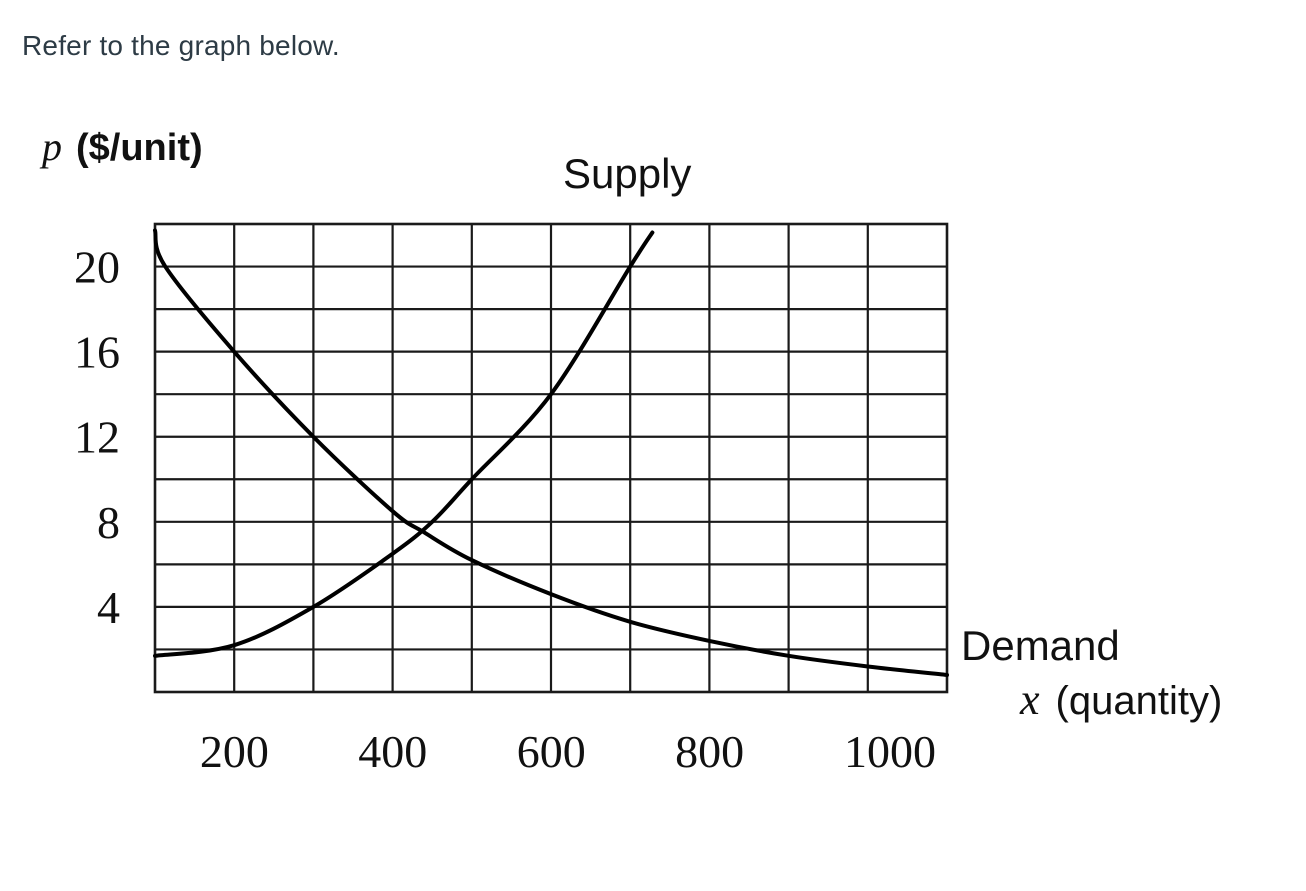 The image size is (1306, 891). Describe the element at coordinates (234, 751) in the screenshot. I see `x-tick-label: 200` at that location.